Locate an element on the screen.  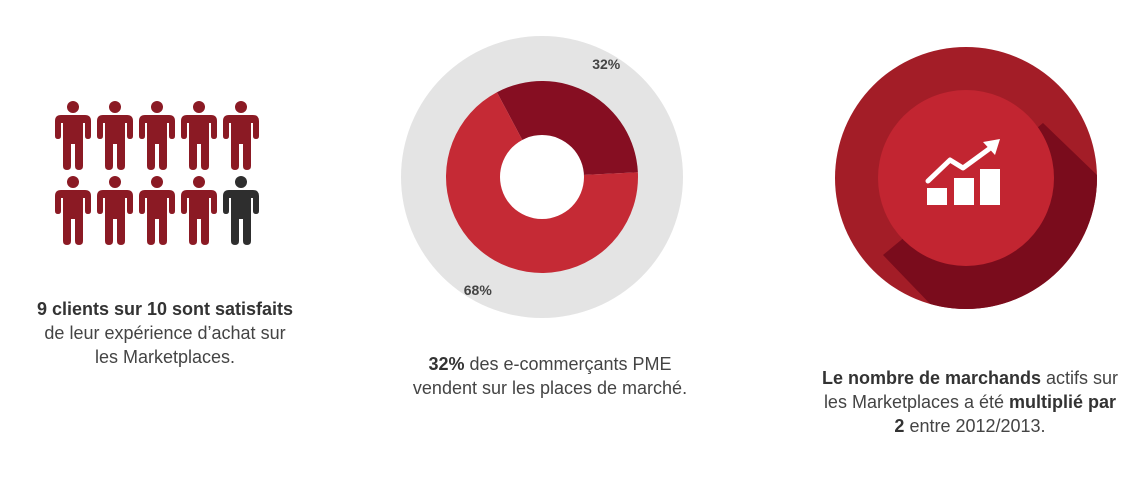
growth-caption-end: entre 2012/2013. is located at coordinates (975, 426).